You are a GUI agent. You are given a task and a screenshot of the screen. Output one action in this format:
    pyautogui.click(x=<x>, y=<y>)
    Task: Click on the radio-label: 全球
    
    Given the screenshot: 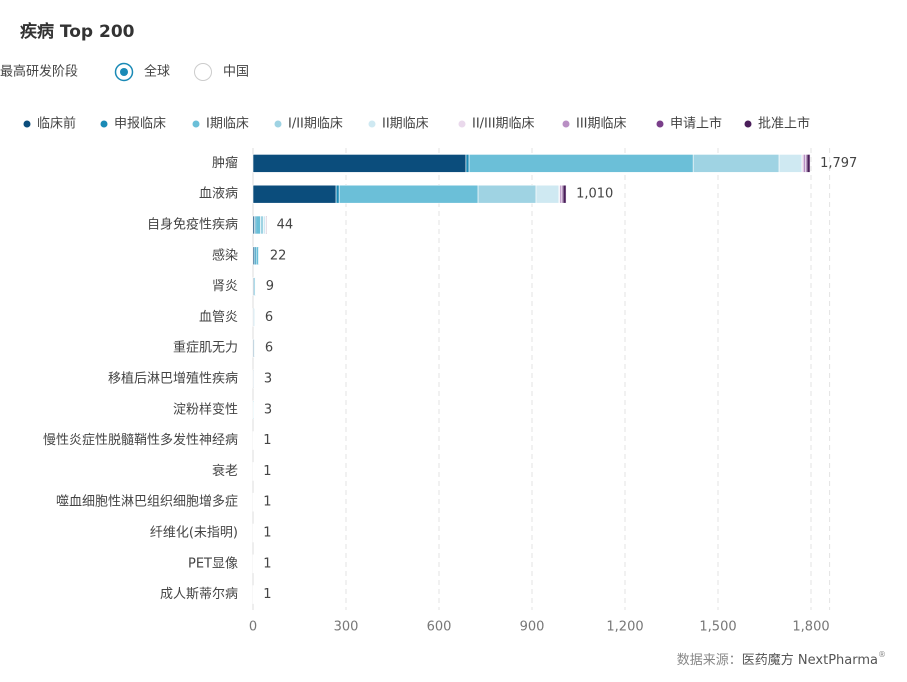 What is the action you would take?
    pyautogui.click(x=157, y=72)
    